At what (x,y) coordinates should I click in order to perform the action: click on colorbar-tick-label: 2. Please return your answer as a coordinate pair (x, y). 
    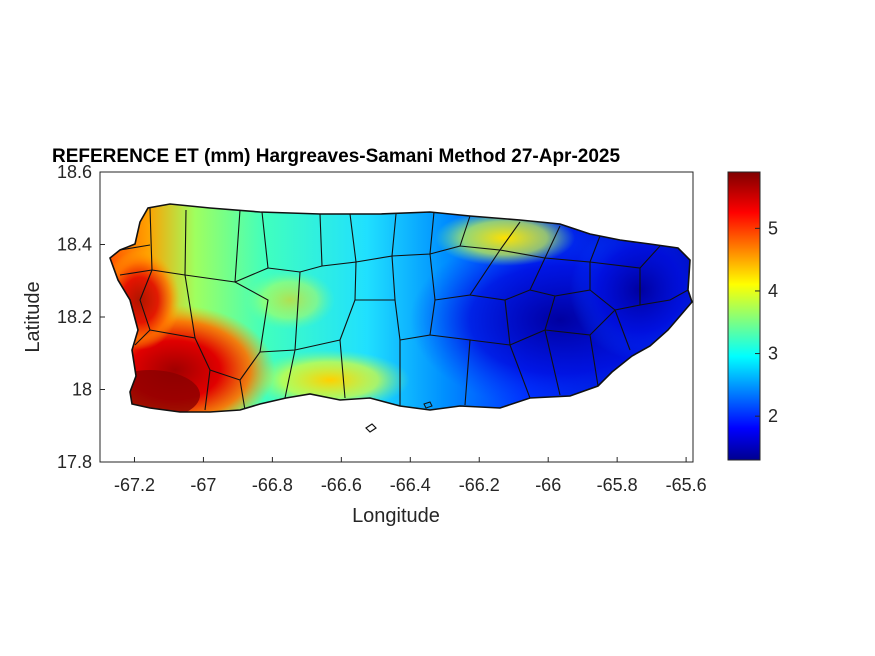
    Looking at the image, I should click on (773, 416).